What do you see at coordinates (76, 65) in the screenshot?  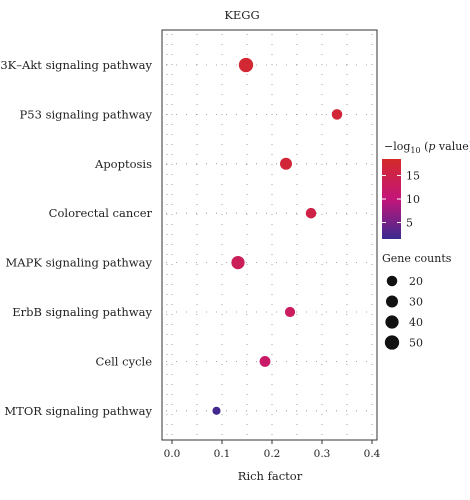 I see `category-label: PI3K–Akt signaling pathway` at bounding box center [76, 65].